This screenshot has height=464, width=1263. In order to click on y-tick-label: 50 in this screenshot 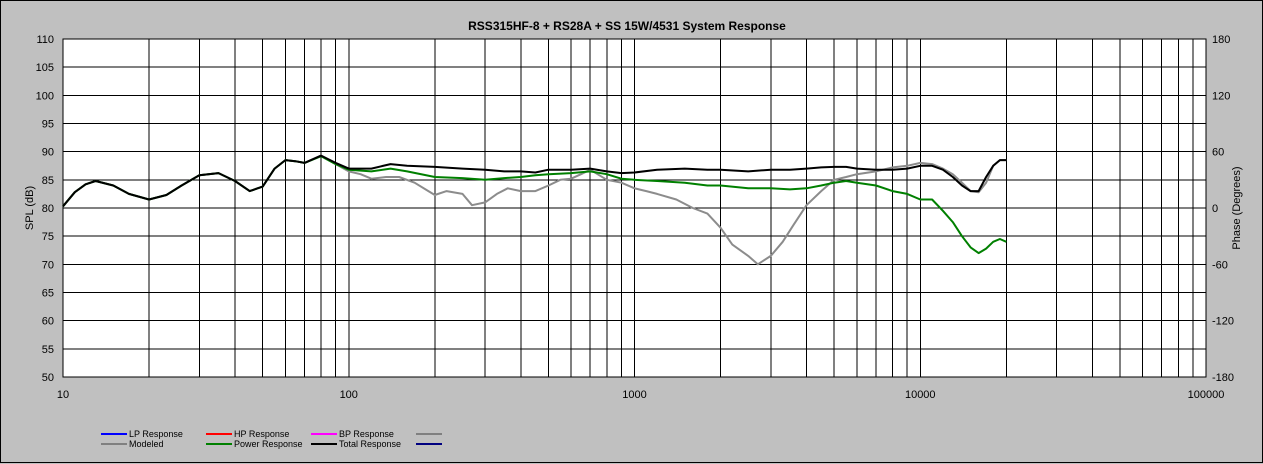, I will do `click(48, 378)`.